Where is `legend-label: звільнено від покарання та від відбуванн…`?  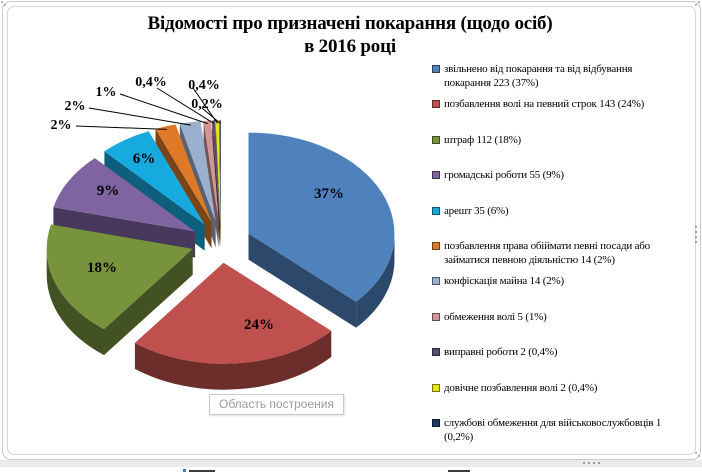
legend-label: звільнено від покарання та від відбуванн… is located at coordinates (538, 76).